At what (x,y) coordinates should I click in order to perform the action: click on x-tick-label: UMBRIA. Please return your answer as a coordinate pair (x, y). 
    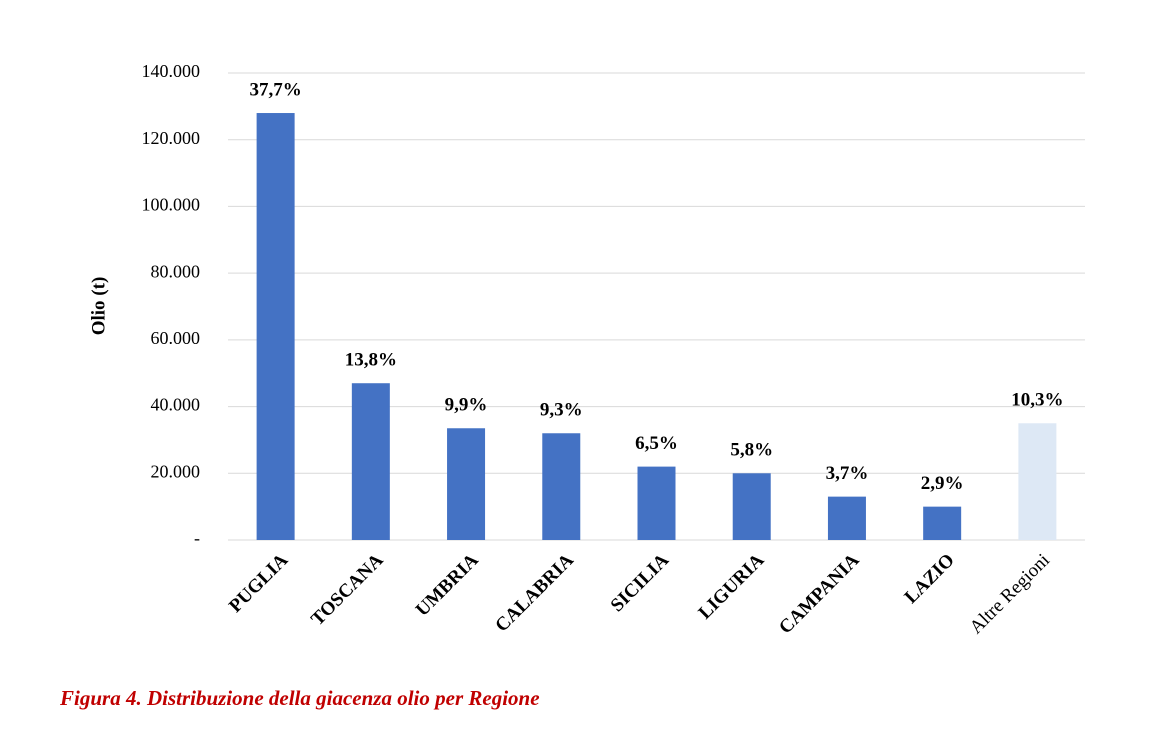
    Looking at the image, I should click on (447, 585).